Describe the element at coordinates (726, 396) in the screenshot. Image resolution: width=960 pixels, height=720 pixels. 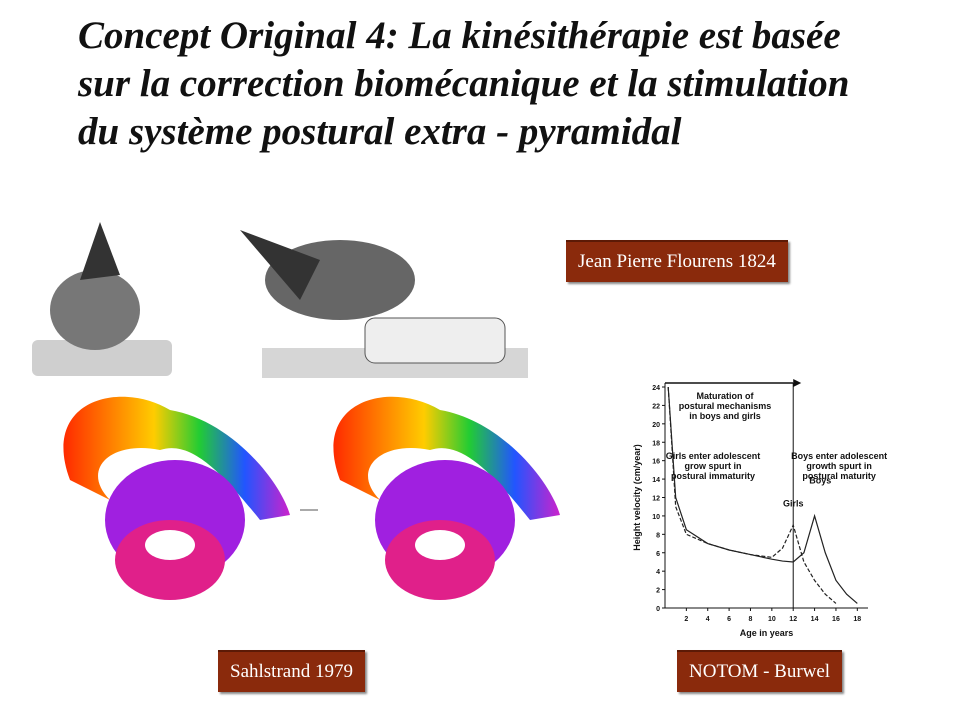
I see `annotation: Maturation of` at that location.